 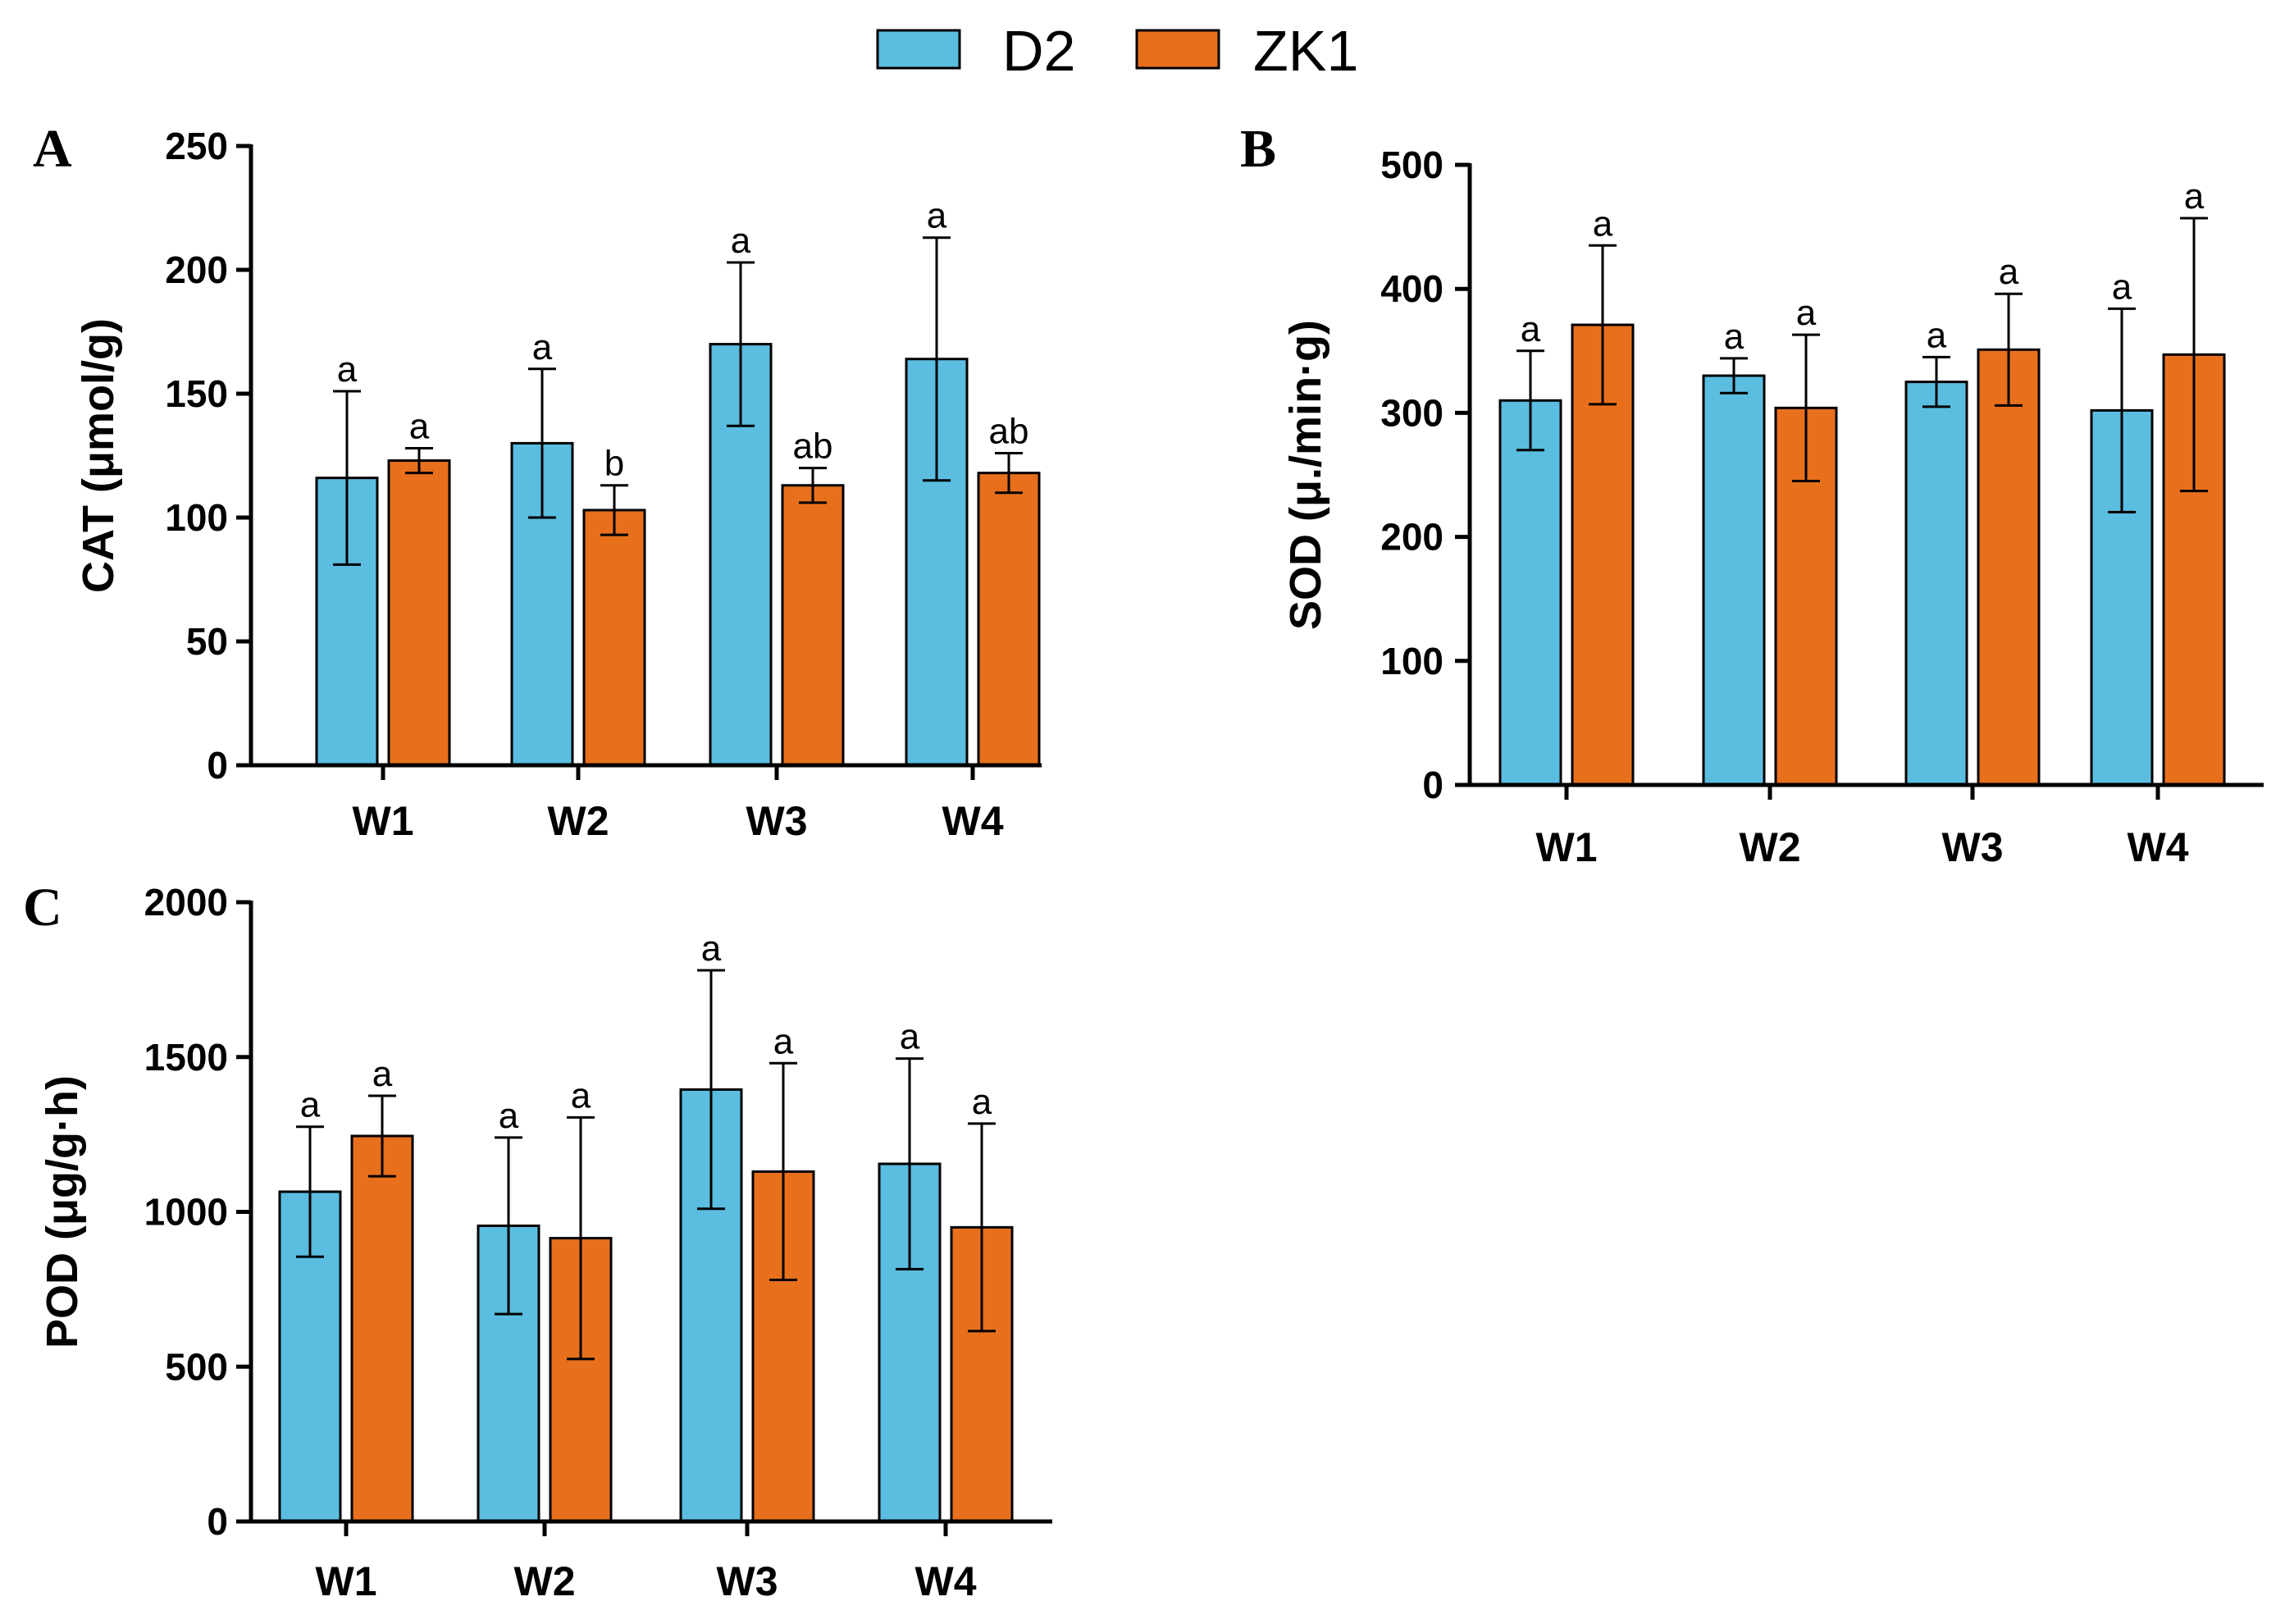 I want to click on y-tick-label-a-250: 250, so click(x=197, y=146).